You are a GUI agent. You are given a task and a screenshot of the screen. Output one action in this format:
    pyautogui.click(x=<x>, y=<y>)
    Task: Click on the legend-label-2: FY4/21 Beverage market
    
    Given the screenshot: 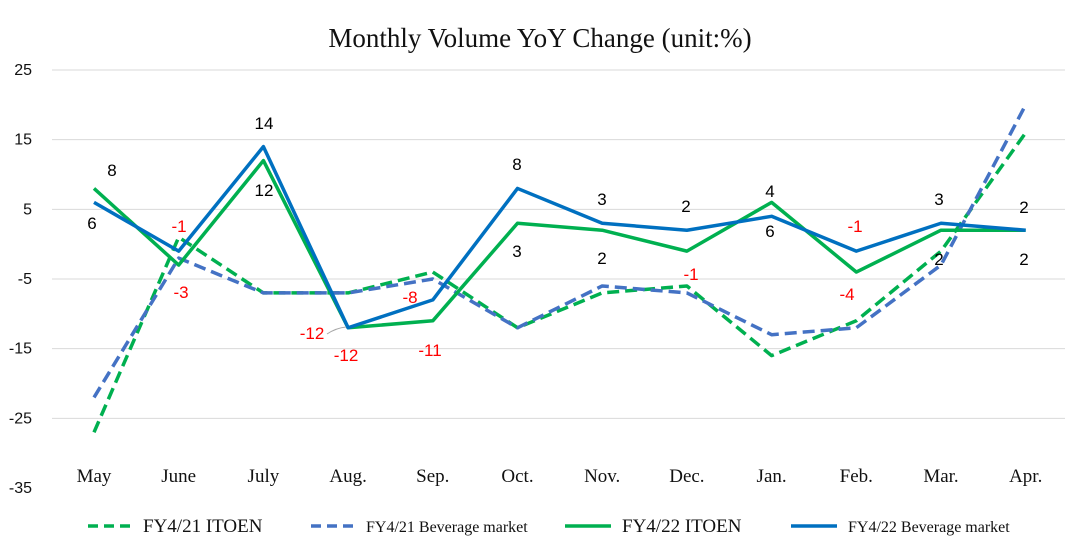 What is the action you would take?
    pyautogui.click(x=447, y=527)
    